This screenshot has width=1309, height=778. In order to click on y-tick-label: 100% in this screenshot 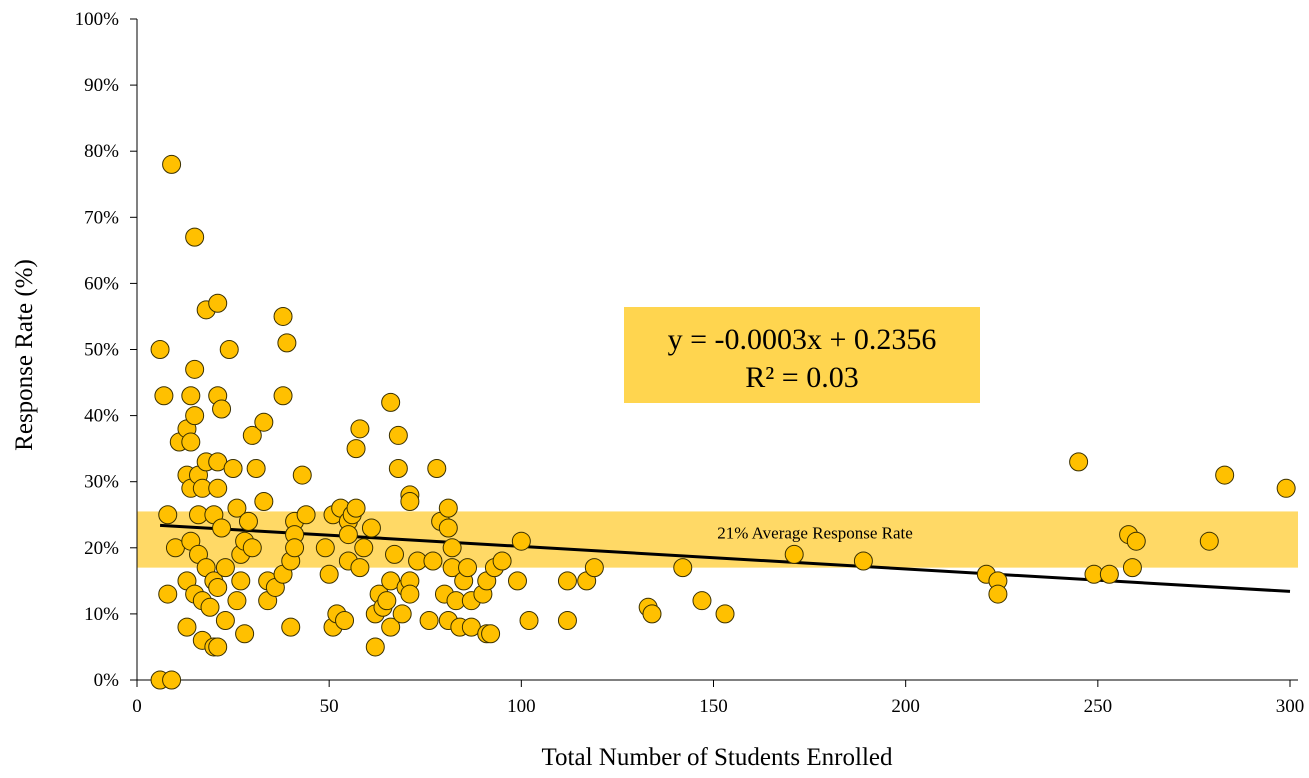, I will do `click(97, 19)`.